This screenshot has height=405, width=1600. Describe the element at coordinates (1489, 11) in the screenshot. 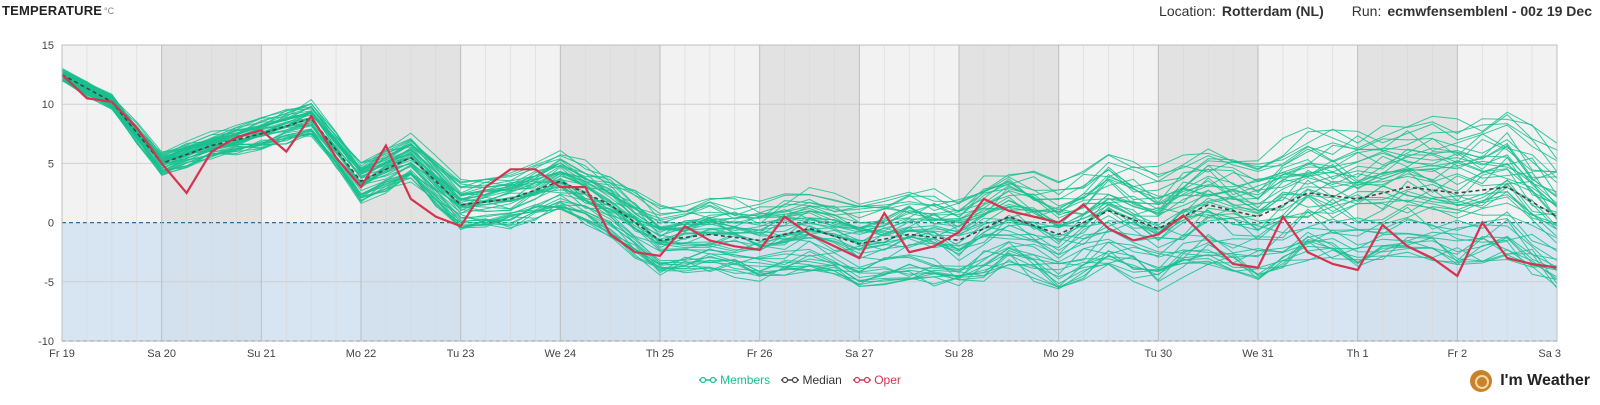

I see `run-value: ecmwfensemblenl - 00z 19 Dec` at that location.